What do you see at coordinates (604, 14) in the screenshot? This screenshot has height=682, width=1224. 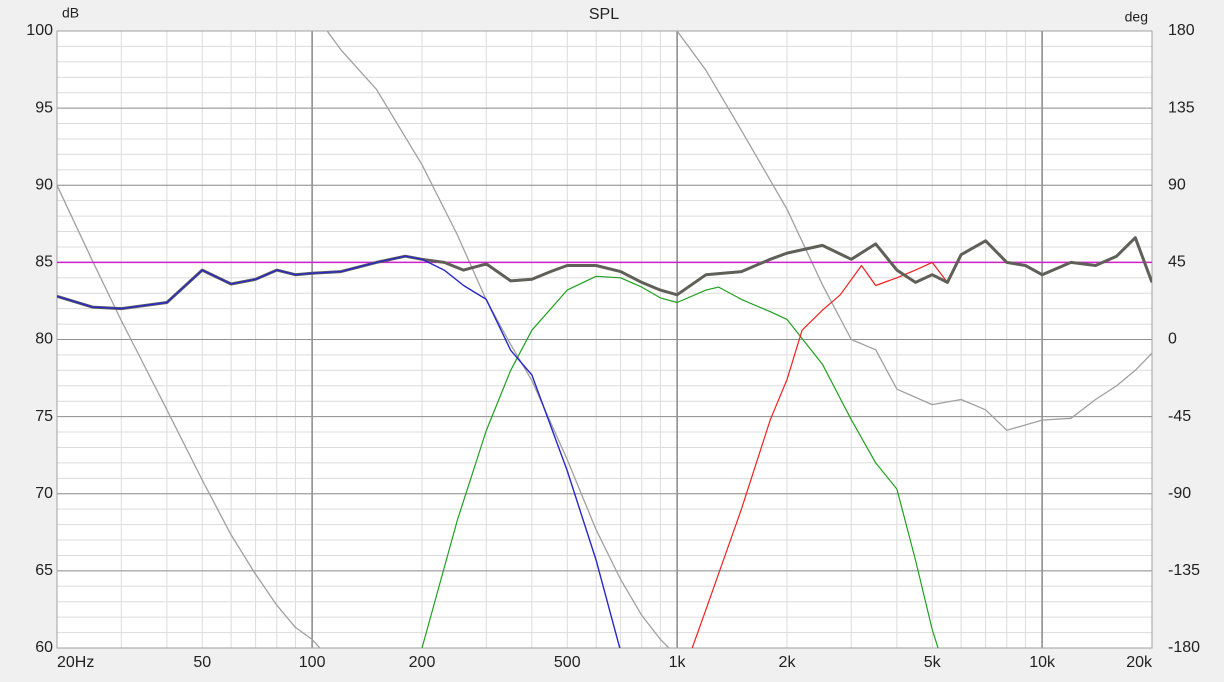 I see `chart-title: SPL` at bounding box center [604, 14].